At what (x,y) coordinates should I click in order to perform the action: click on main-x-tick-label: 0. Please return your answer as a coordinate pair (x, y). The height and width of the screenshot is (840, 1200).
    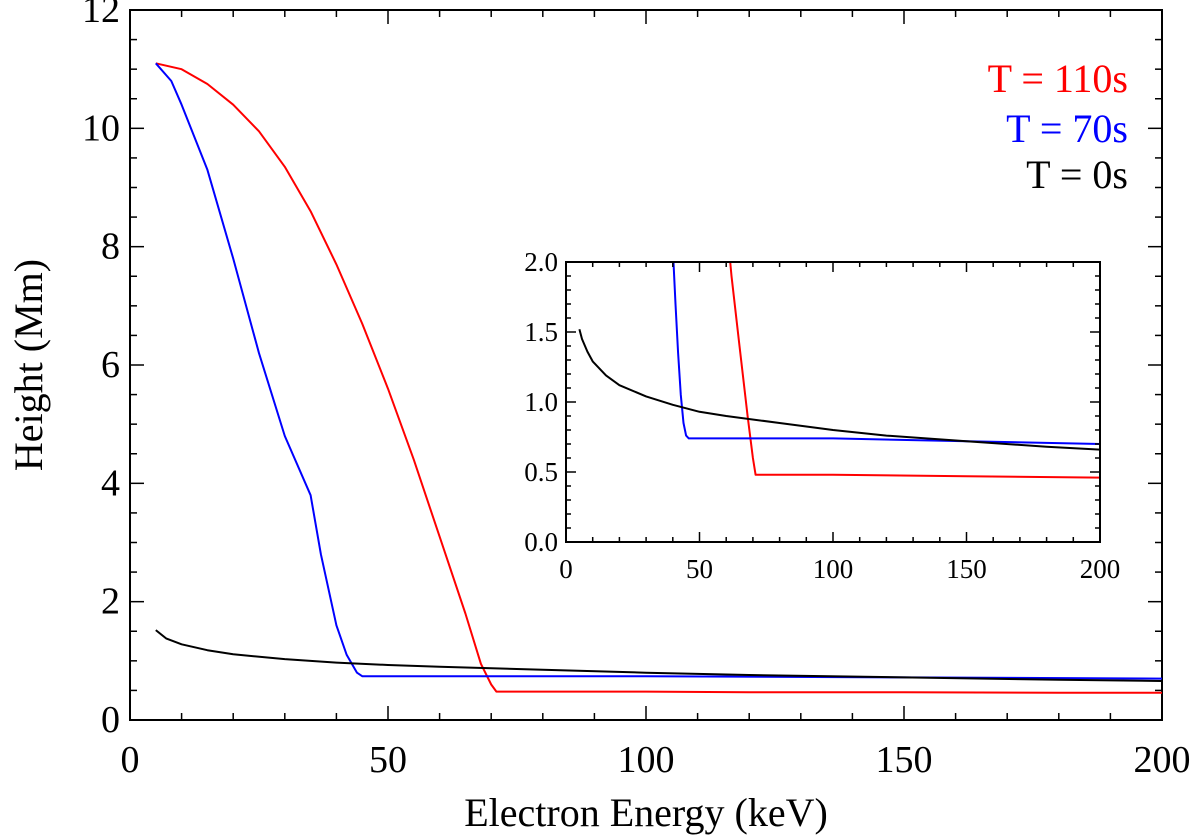
    Looking at the image, I should click on (130, 760).